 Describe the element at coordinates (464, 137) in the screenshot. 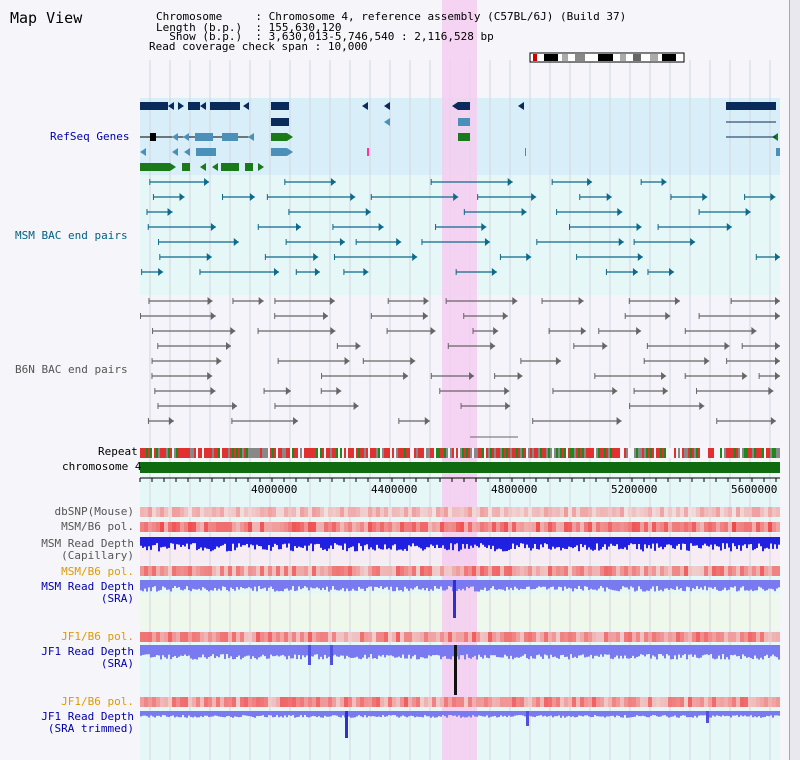

I see `gene` at that location.